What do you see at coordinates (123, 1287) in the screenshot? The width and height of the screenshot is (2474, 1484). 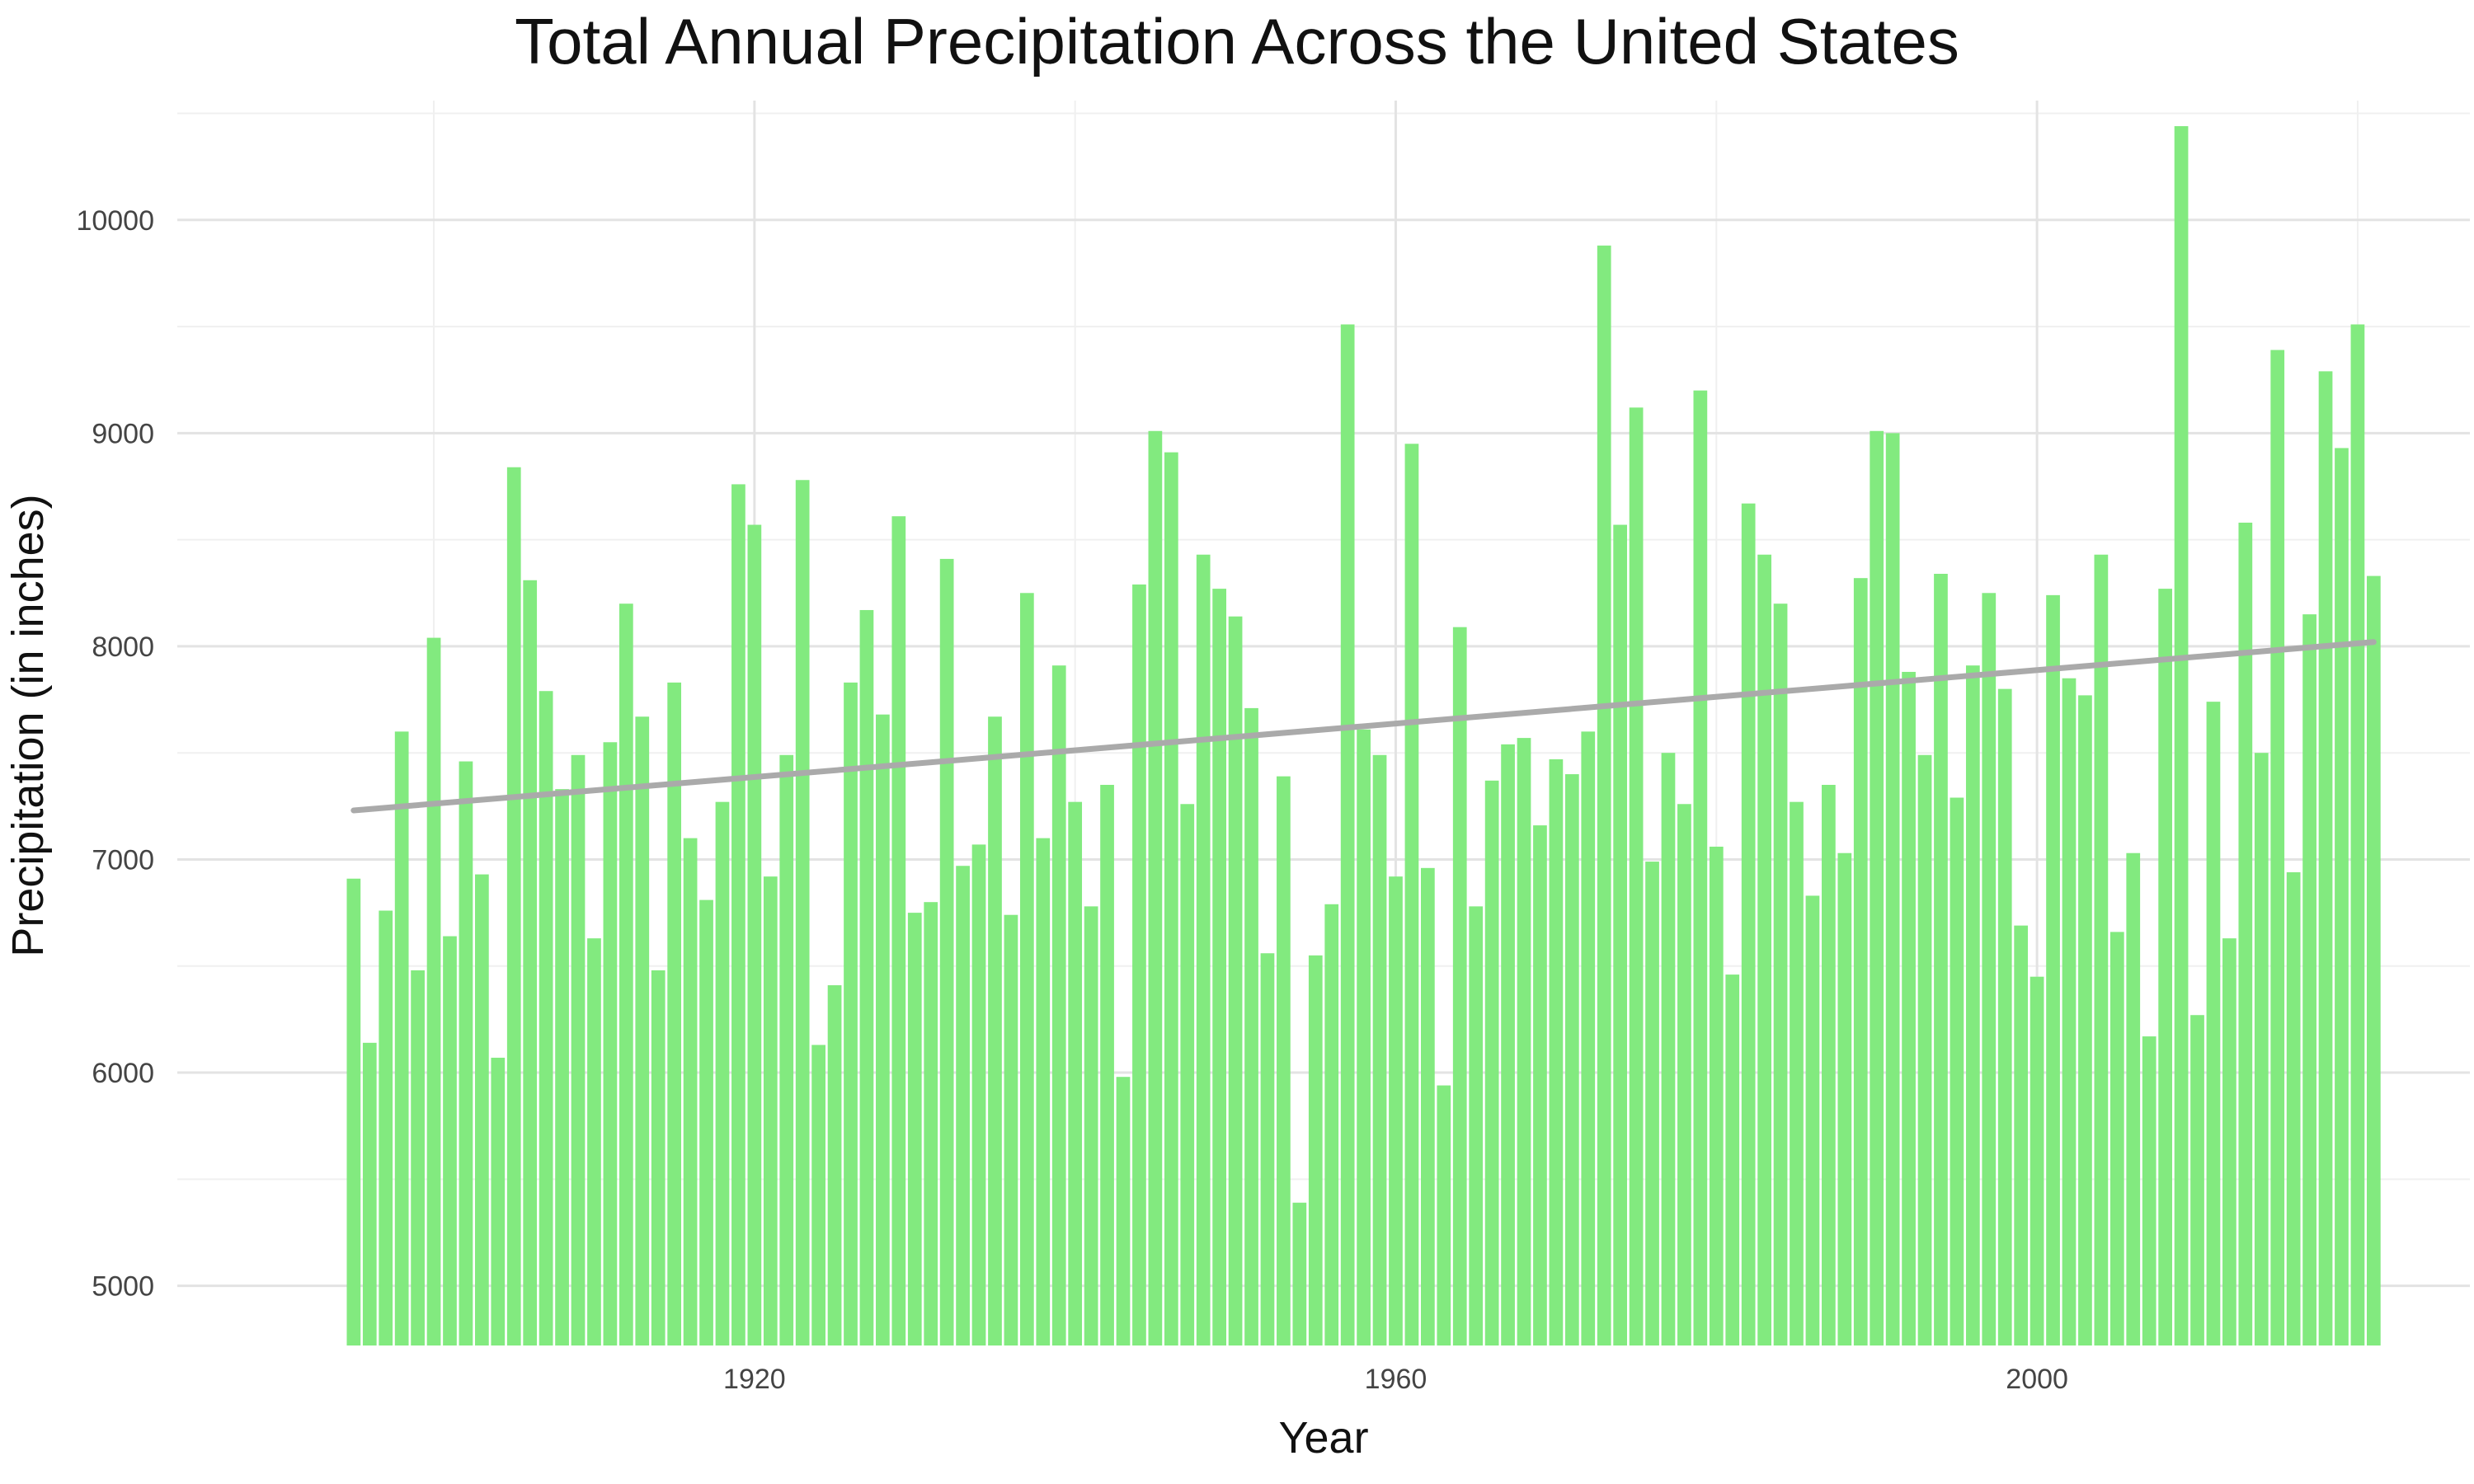 I see `y-tick-label: 5000` at bounding box center [123, 1287].